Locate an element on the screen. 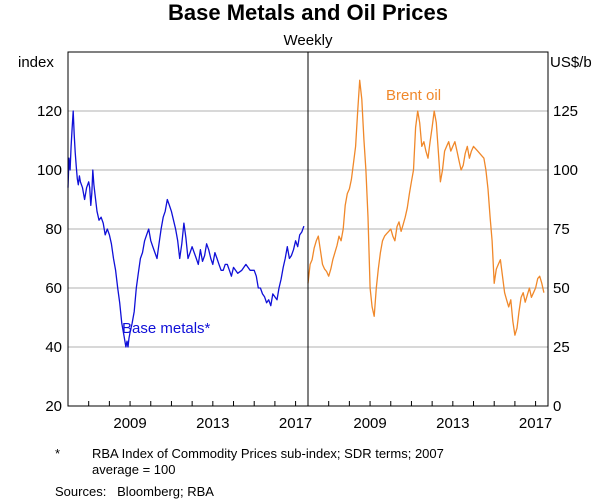 This screenshot has width=616, height=503. x-tick-left-2013: 2013 is located at coordinates (212, 423).